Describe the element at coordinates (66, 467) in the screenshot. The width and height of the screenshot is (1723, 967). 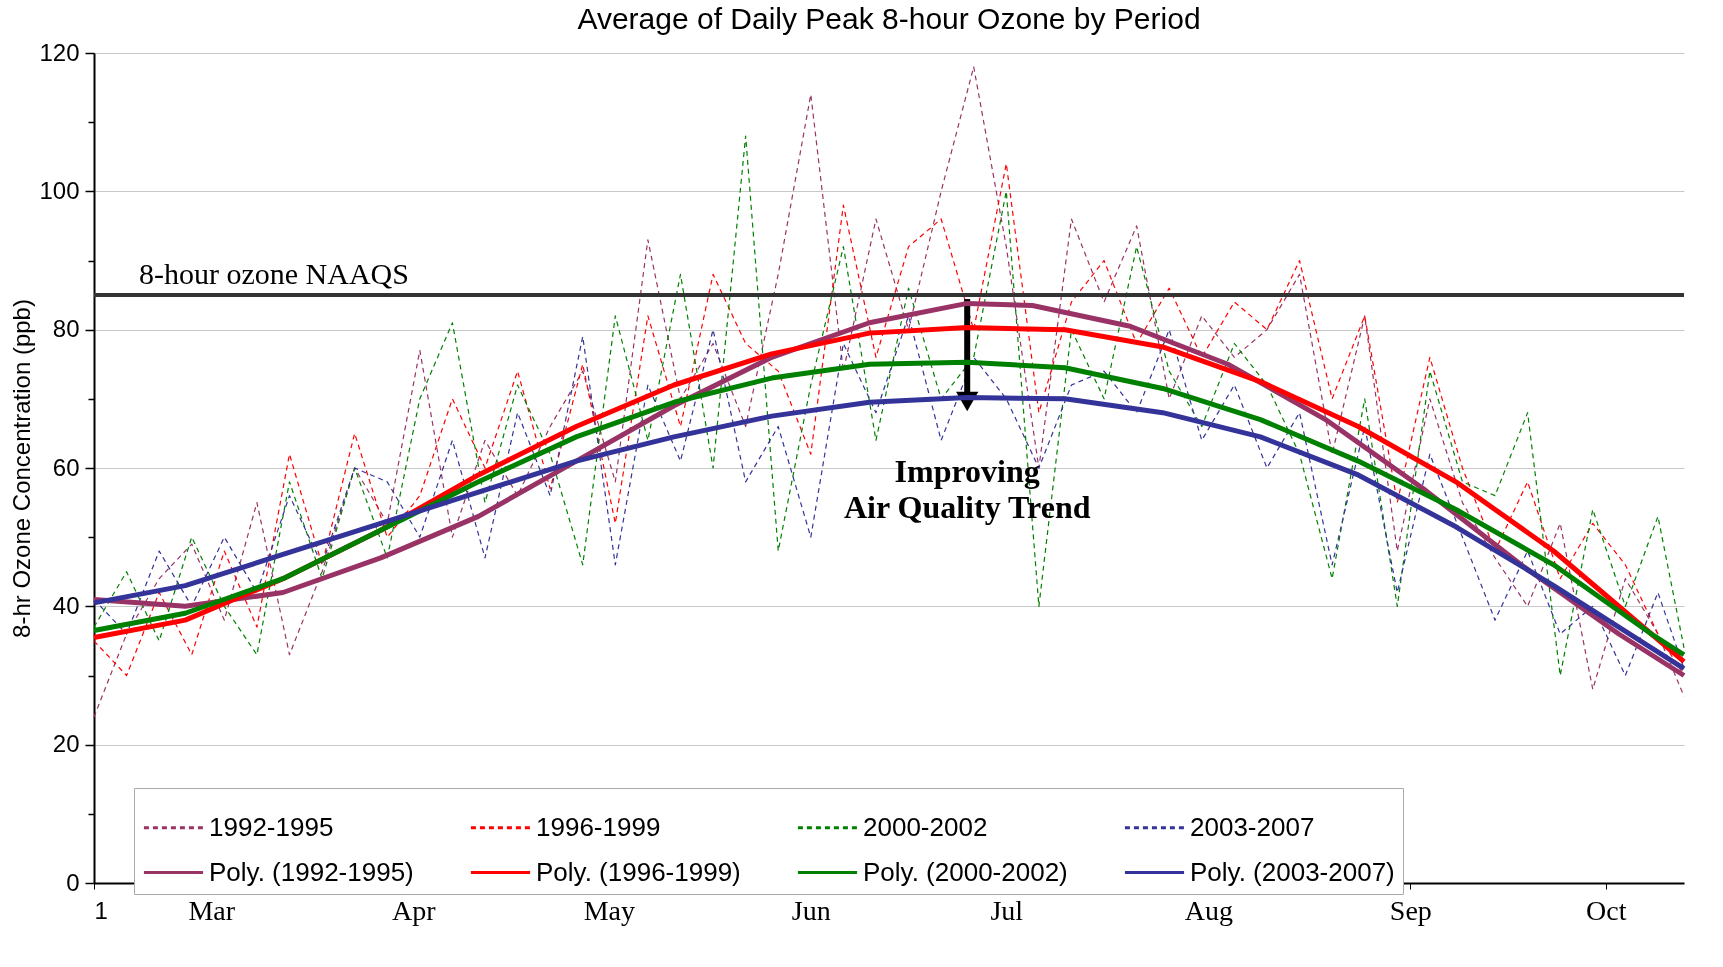
I see `y-tick-label: 60` at that location.